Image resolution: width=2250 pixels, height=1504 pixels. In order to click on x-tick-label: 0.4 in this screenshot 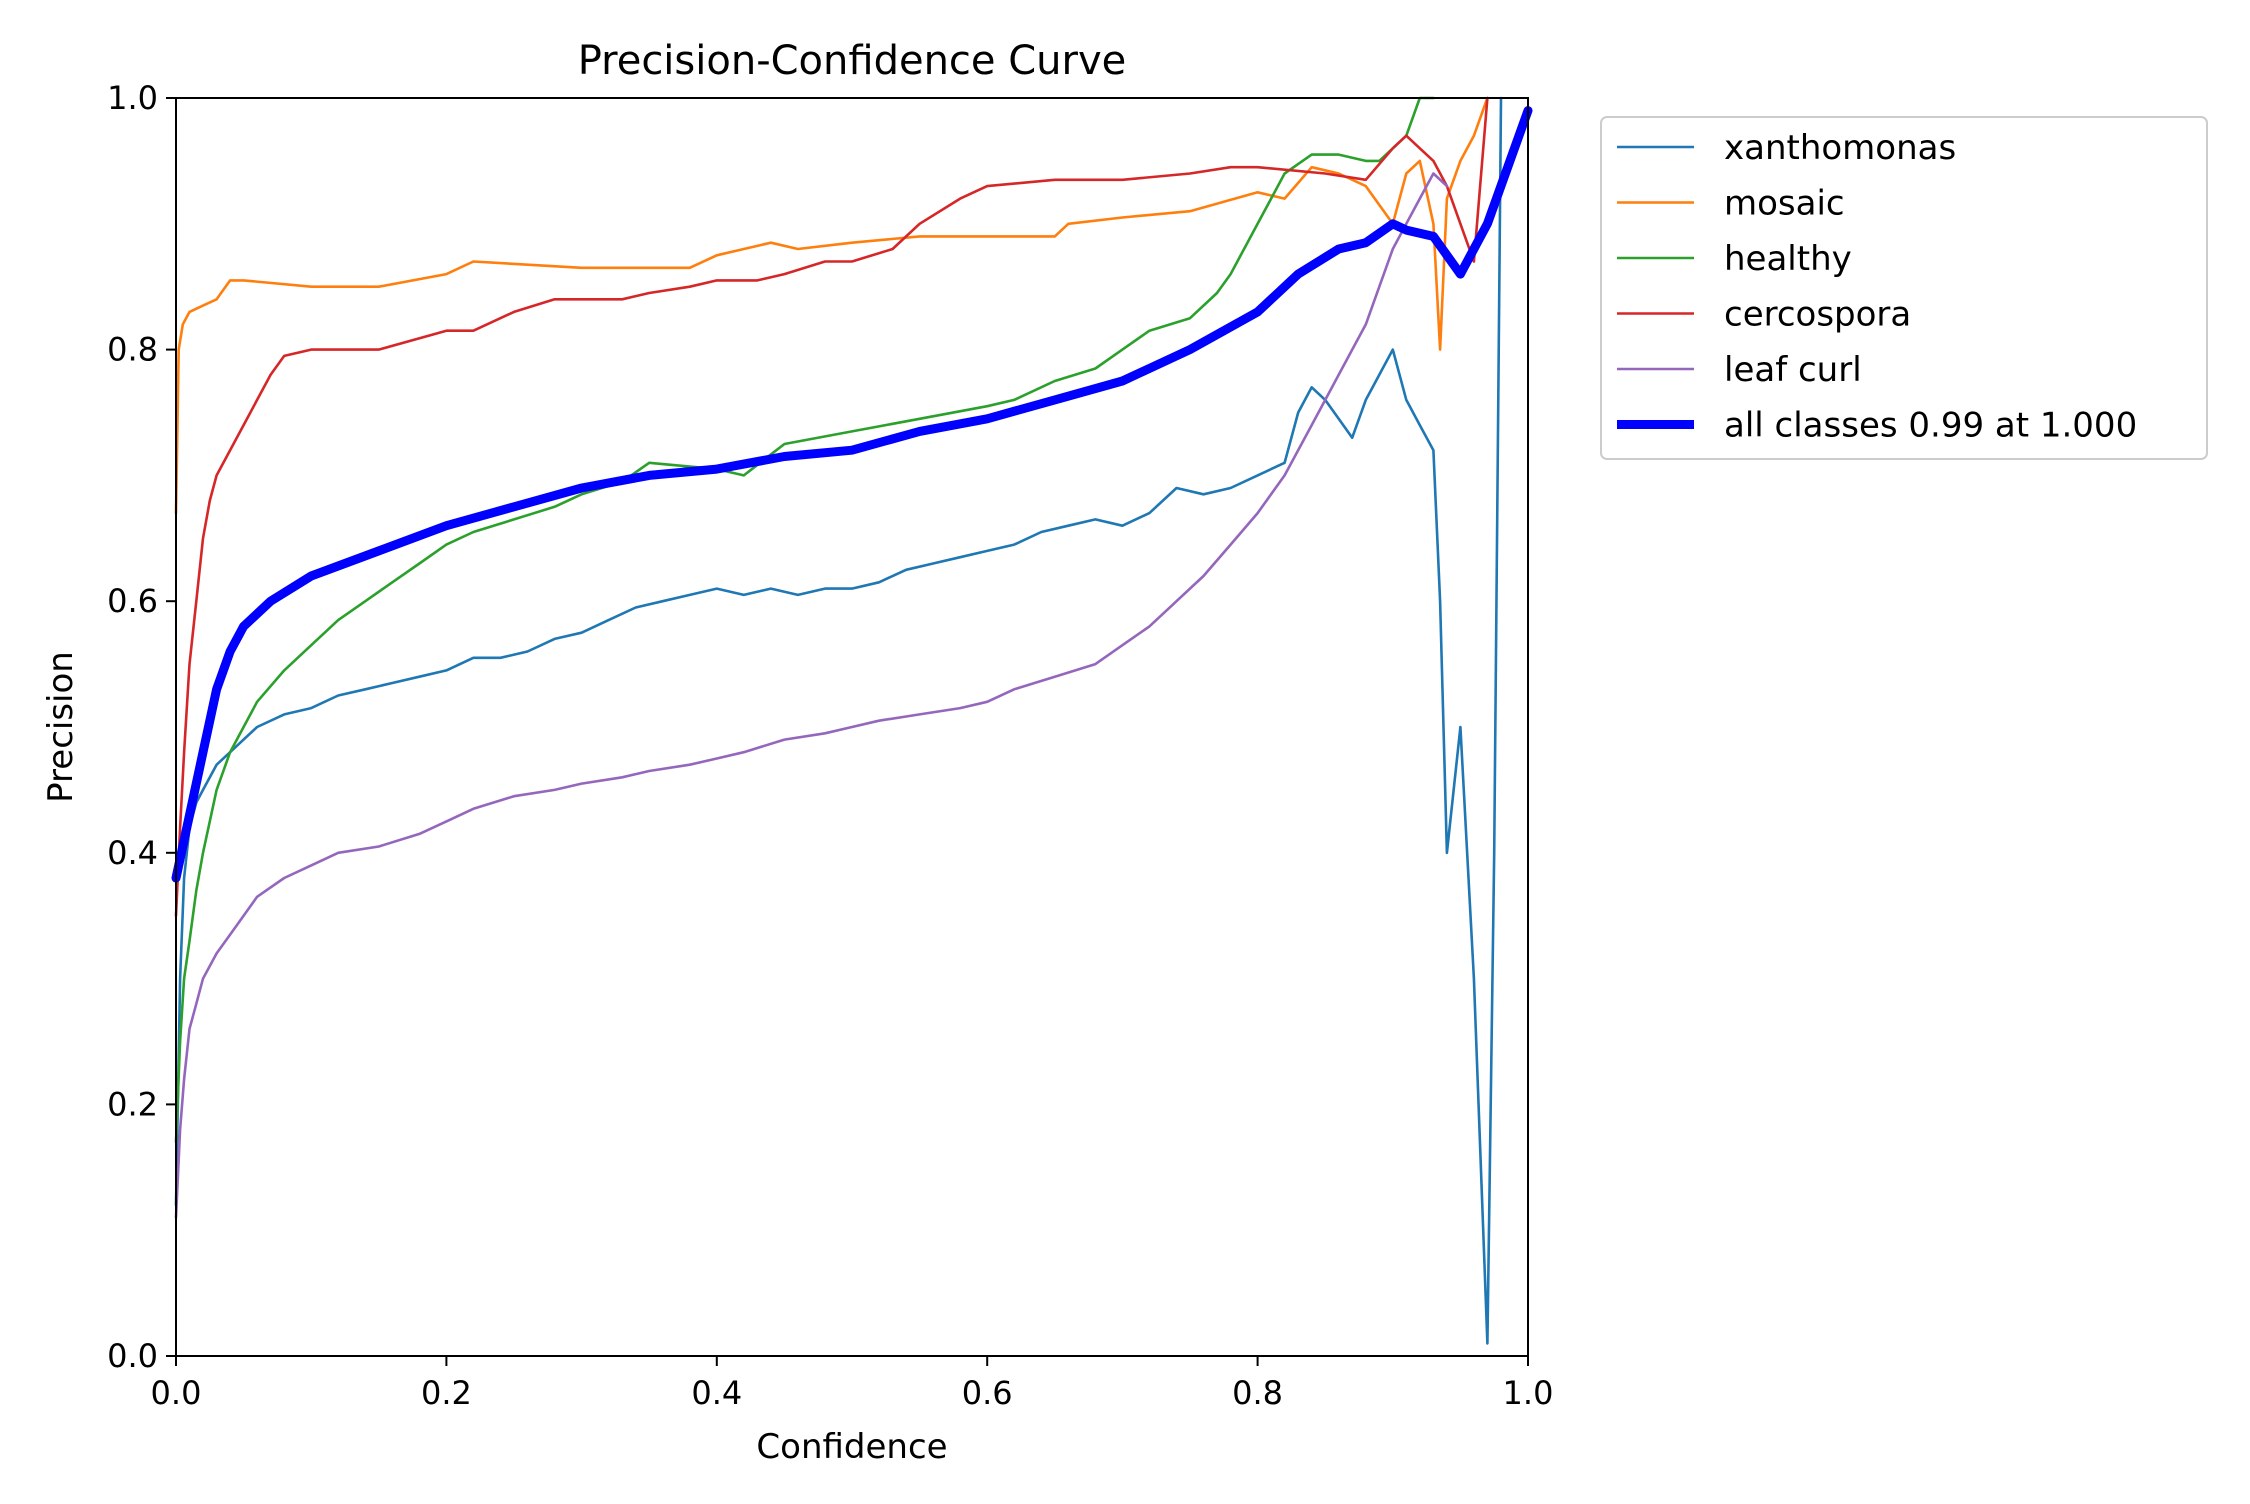, I will do `click(716, 1393)`.